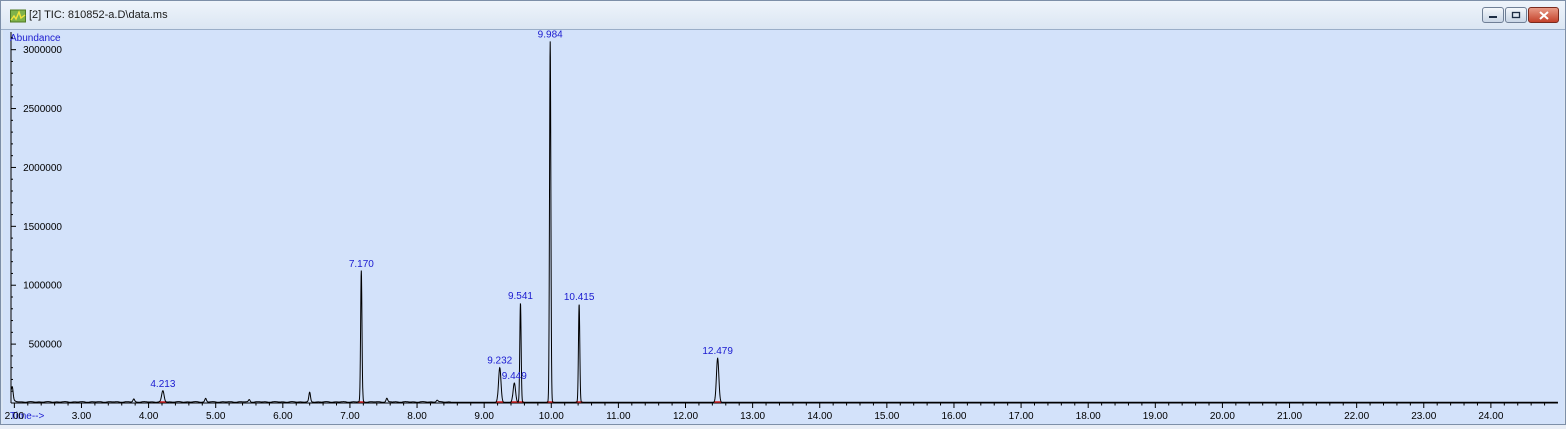 This screenshot has height=429, width=1566. What do you see at coordinates (27, 416) in the screenshot?
I see `x-axis-label: Time-->` at bounding box center [27, 416].